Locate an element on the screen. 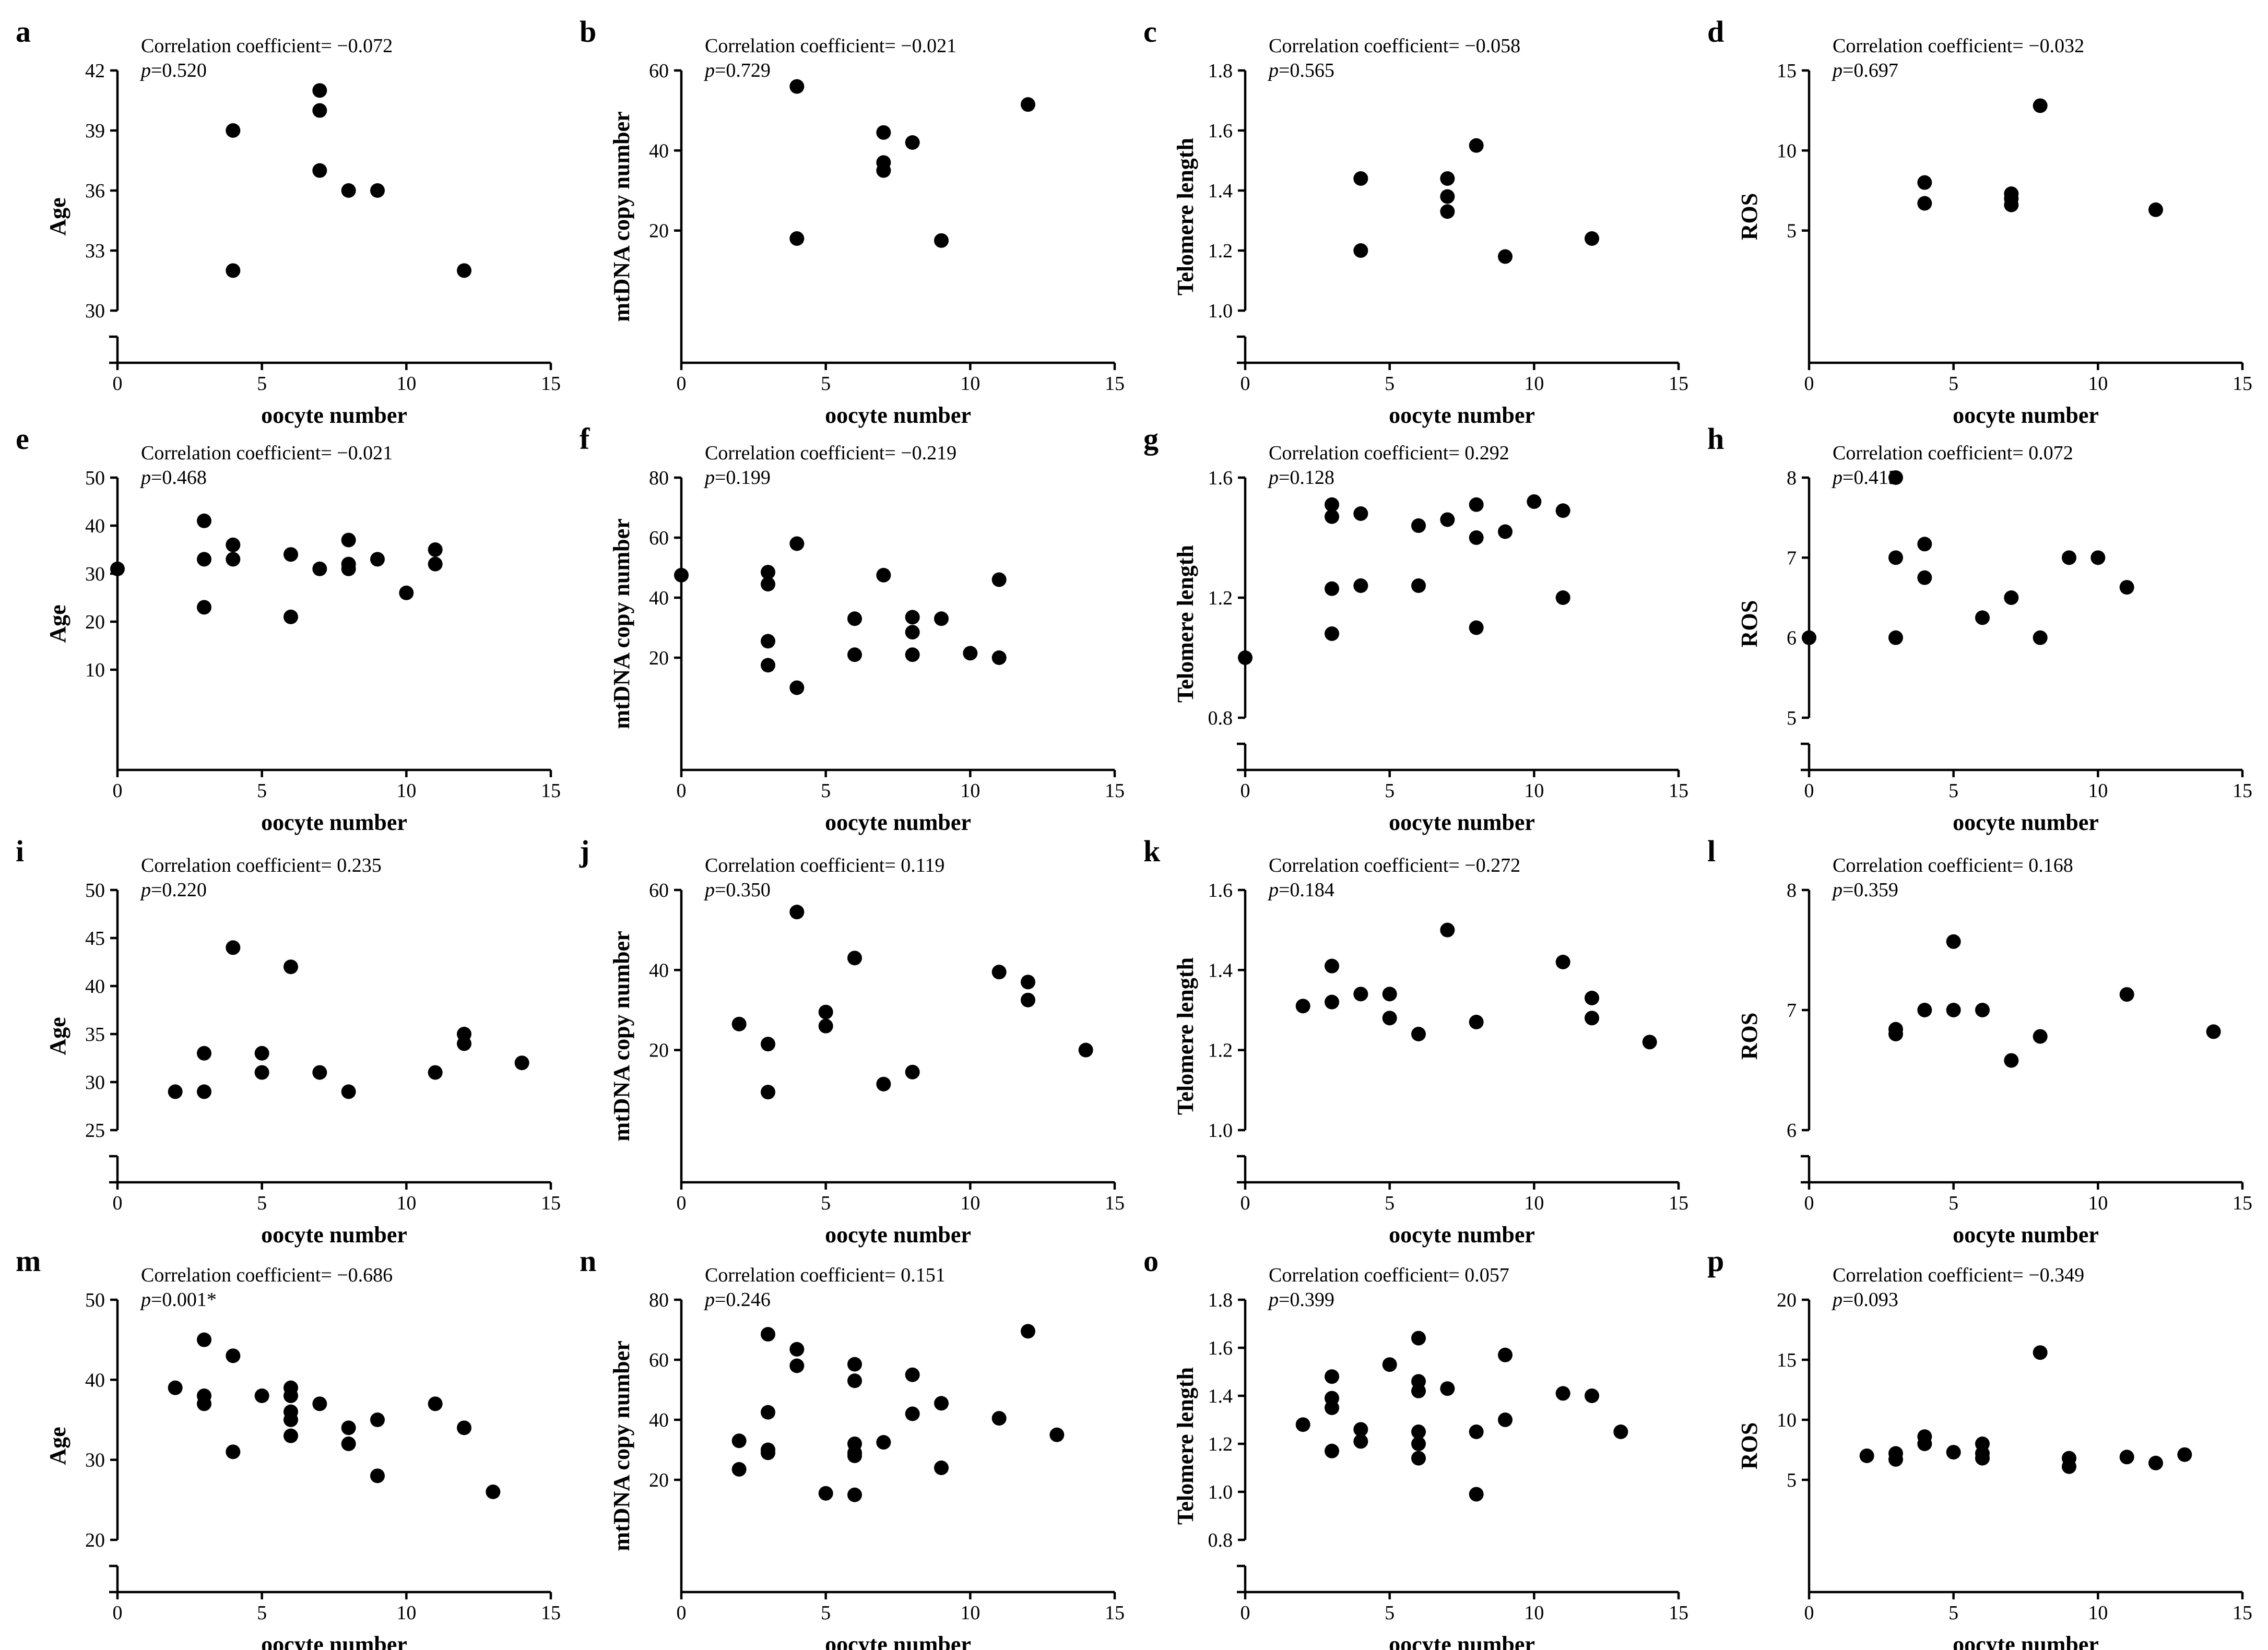 The height and width of the screenshot is (1650, 2268). correlation-annotation: Correlation coefficient= 0.235 is located at coordinates (262, 865).